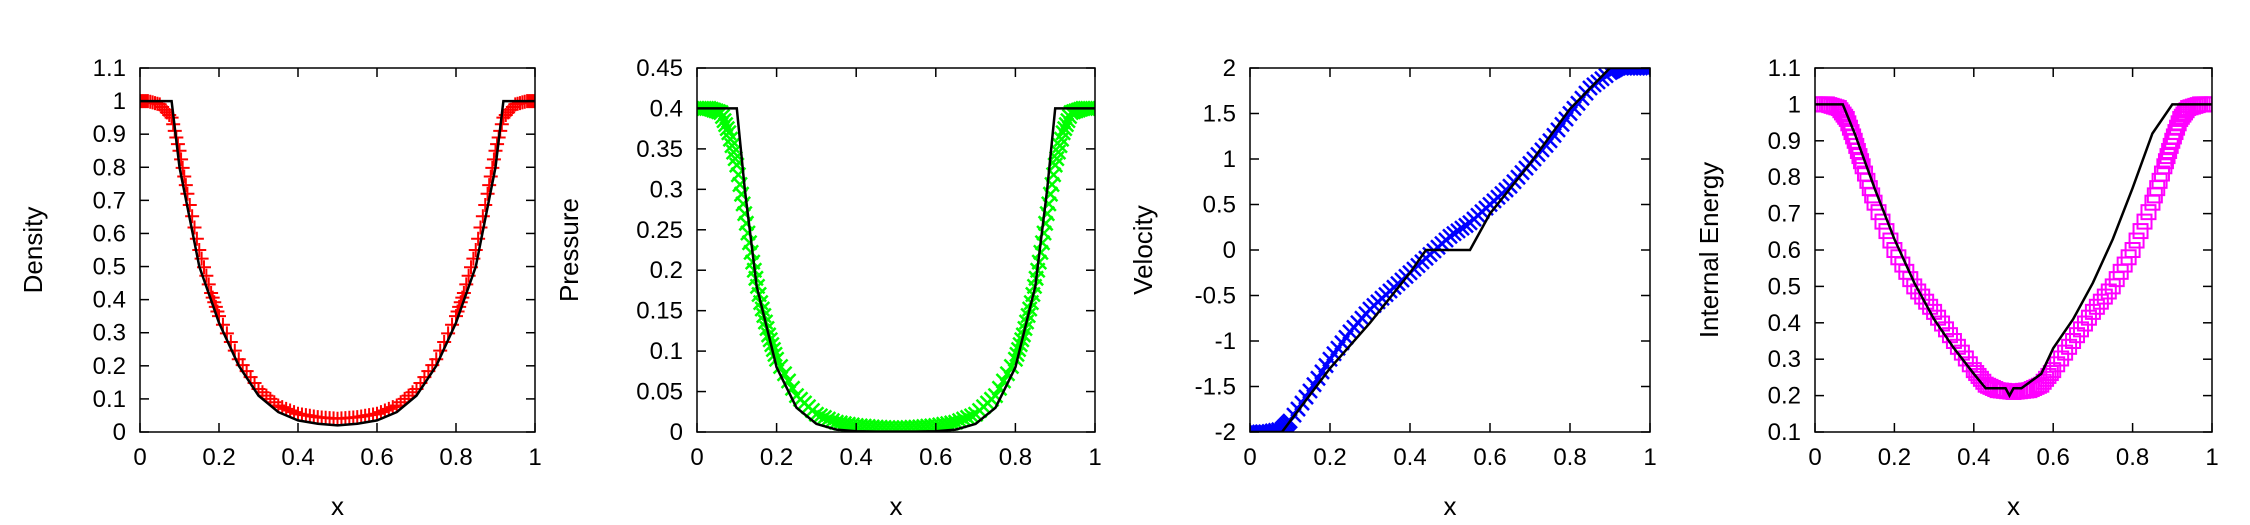  Describe the element at coordinates (1784, 177) in the screenshot. I see `y-tick-label: 0.8` at that location.